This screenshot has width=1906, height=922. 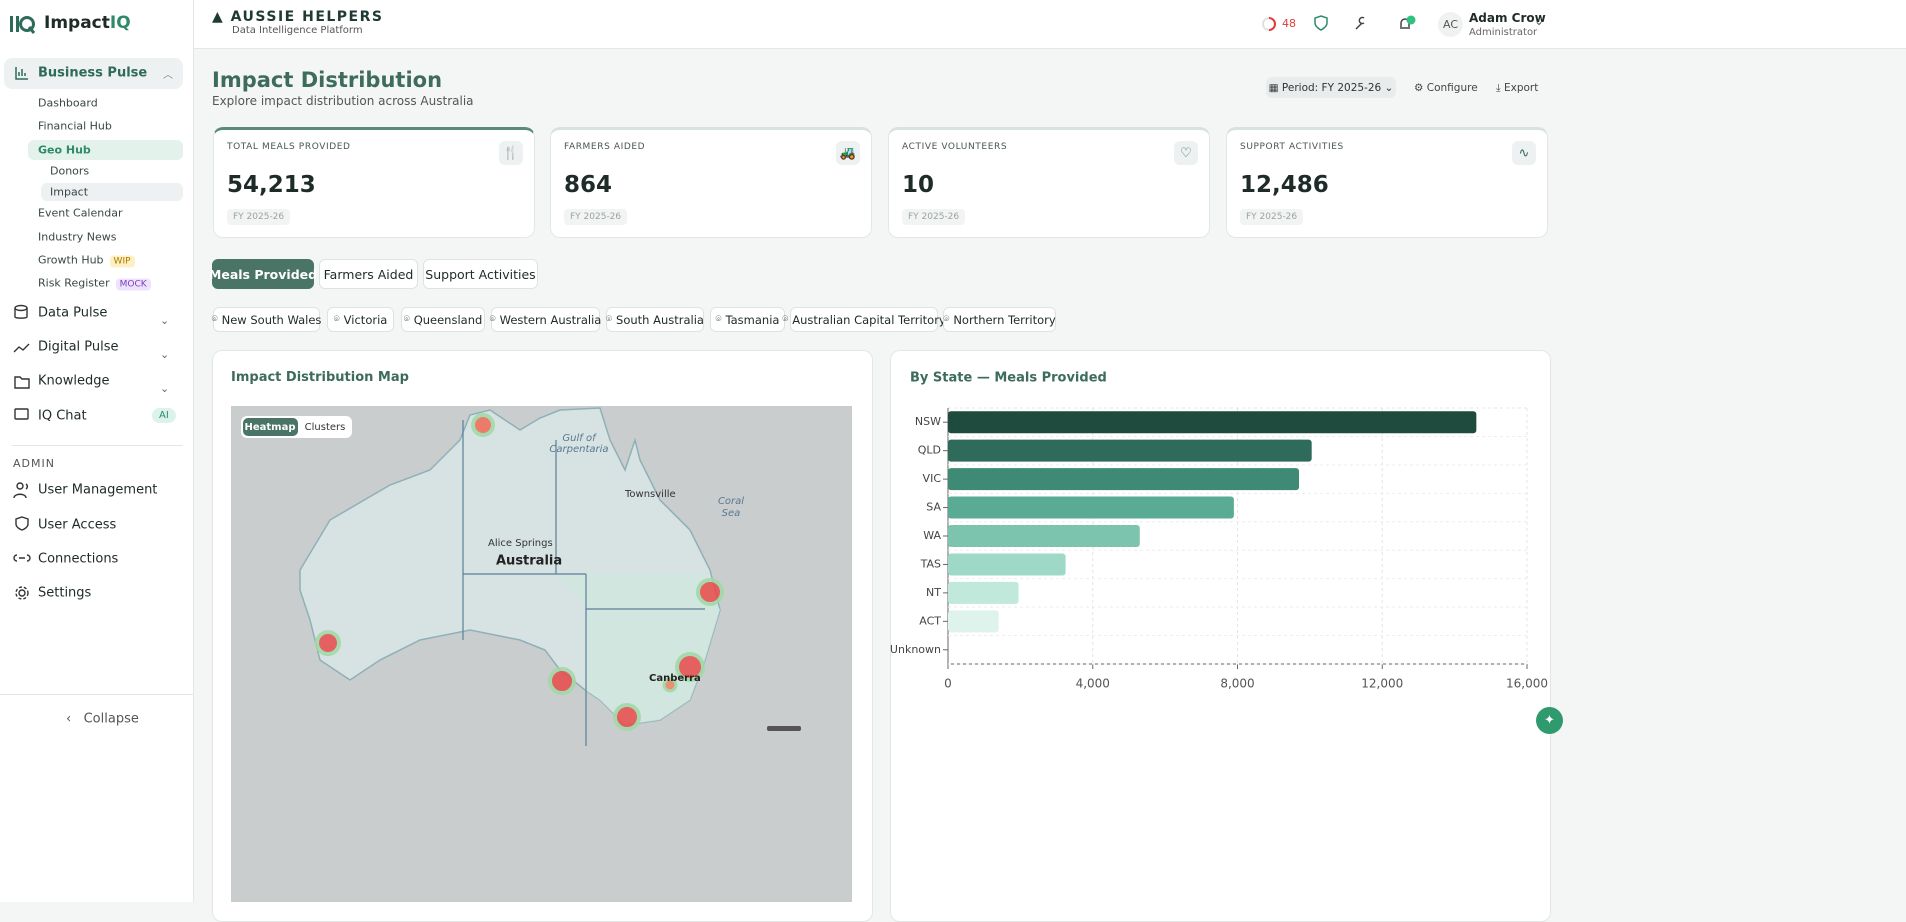 What do you see at coordinates (752, 319) in the screenshot?
I see `label: Tasmania` at bounding box center [752, 319].